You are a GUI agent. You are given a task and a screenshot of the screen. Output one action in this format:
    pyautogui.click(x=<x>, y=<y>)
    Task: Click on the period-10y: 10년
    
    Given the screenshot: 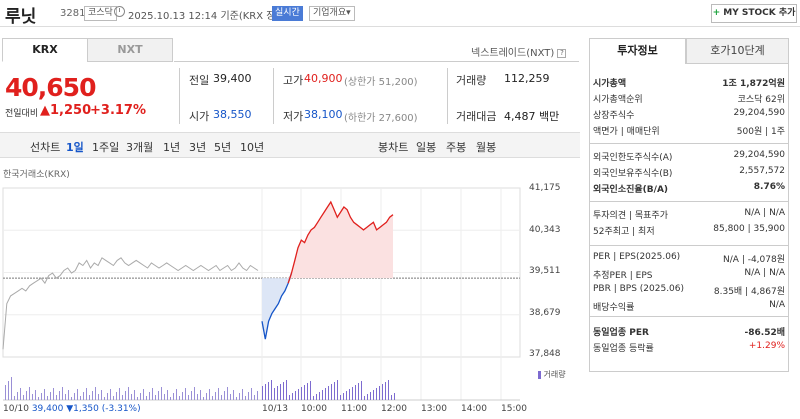 What is the action you would take?
    pyautogui.click(x=252, y=147)
    